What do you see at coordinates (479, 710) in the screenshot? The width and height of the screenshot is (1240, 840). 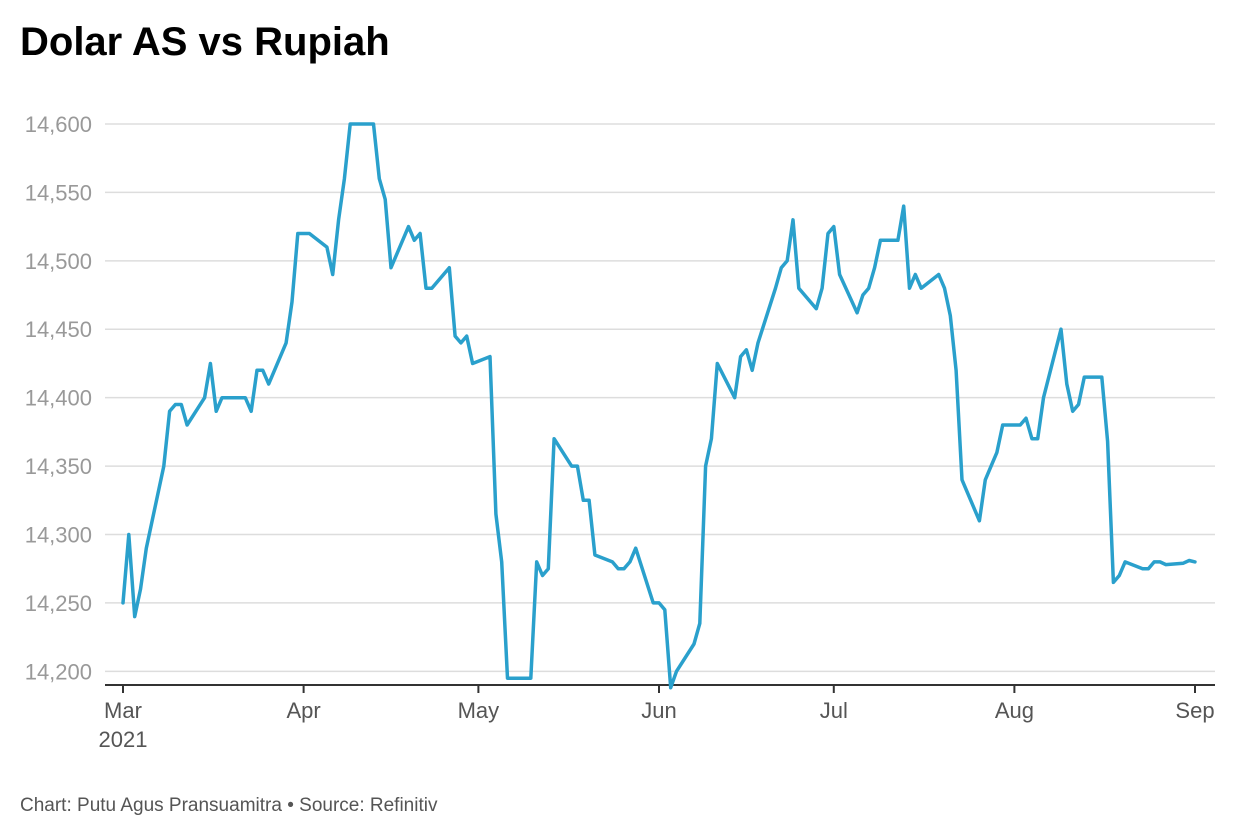 I see `x-tick-label: May` at bounding box center [479, 710].